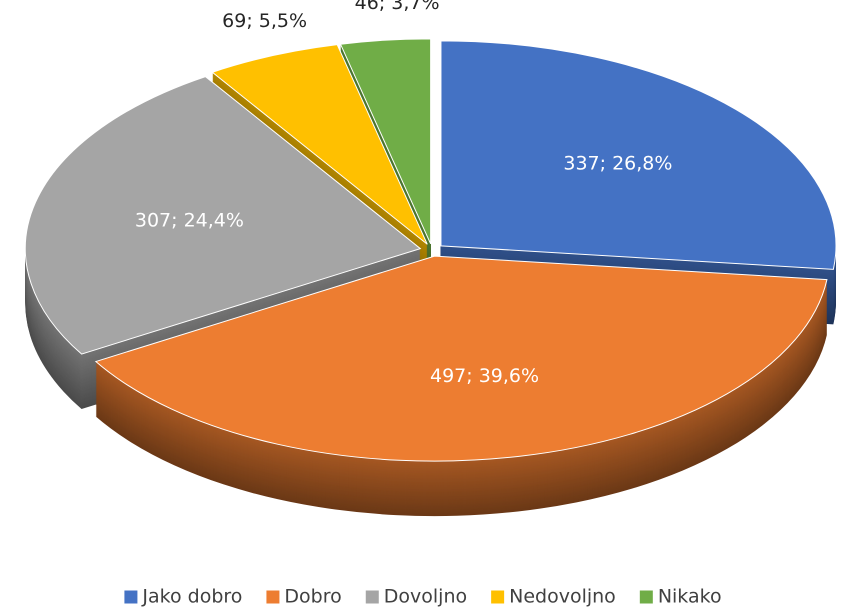  What do you see at coordinates (189, 220) in the screenshot?
I see `data-label: 307; 24,4%` at bounding box center [189, 220].